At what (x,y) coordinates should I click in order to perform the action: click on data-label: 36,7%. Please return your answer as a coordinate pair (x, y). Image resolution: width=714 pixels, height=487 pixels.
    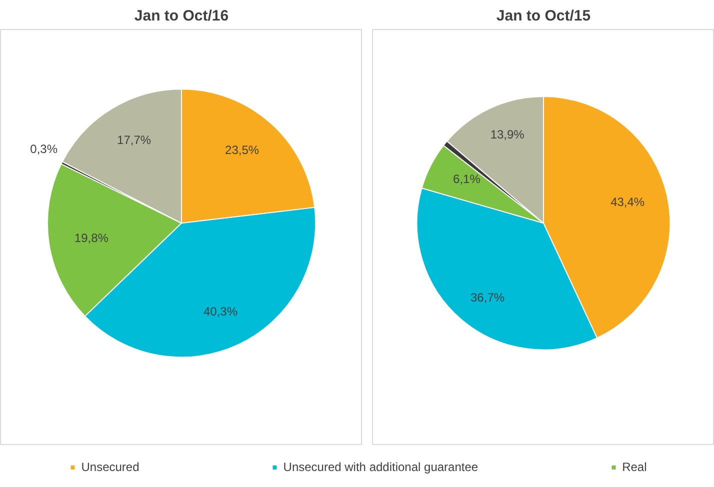
    Looking at the image, I should click on (487, 297).